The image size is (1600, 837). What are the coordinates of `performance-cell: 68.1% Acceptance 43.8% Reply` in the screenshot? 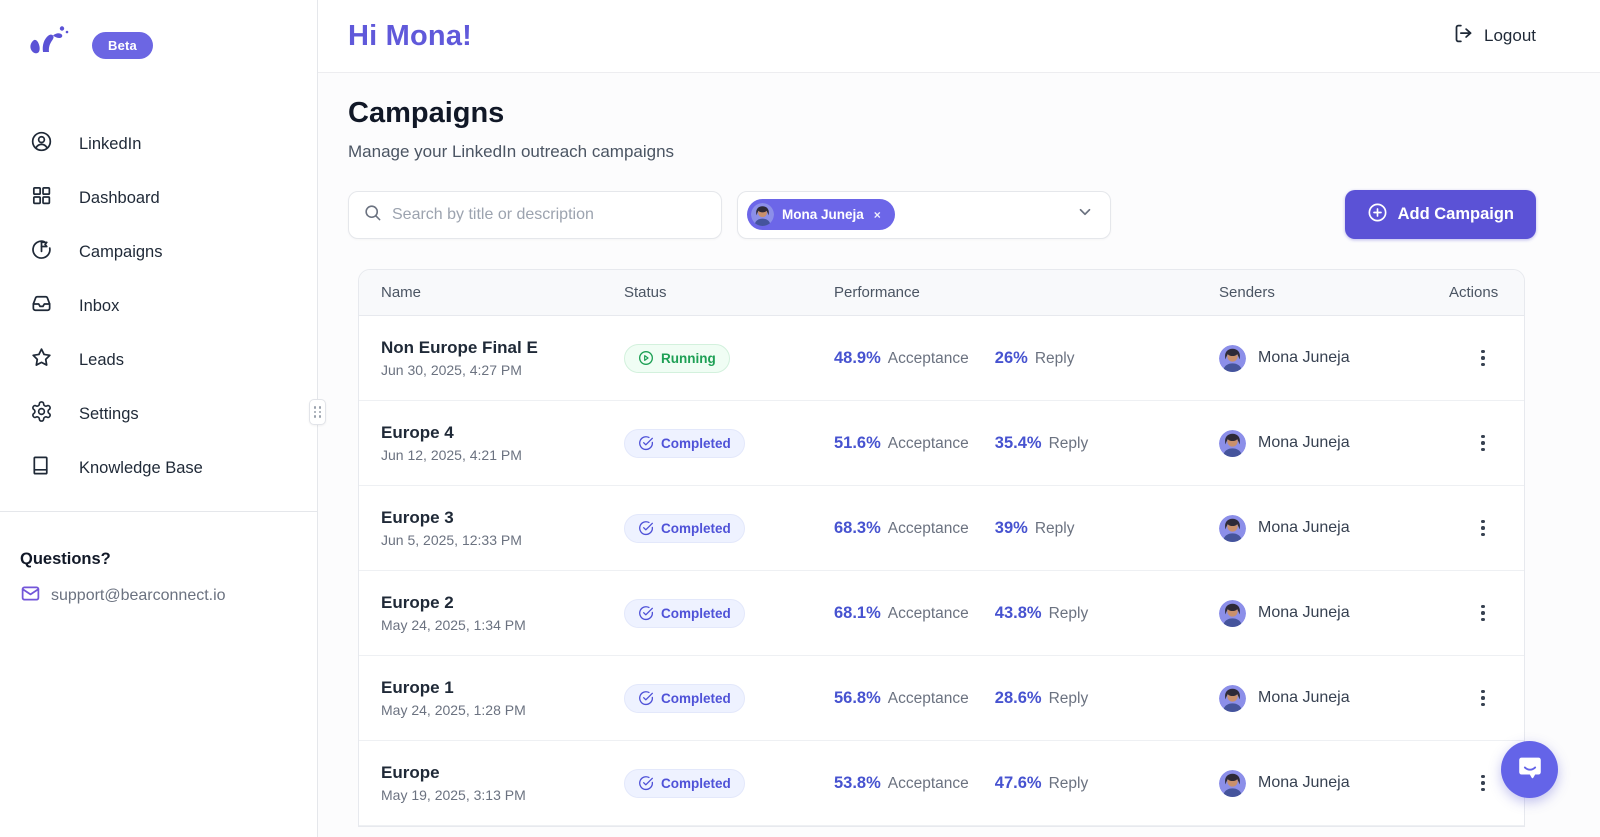 It's located at (1026, 613).